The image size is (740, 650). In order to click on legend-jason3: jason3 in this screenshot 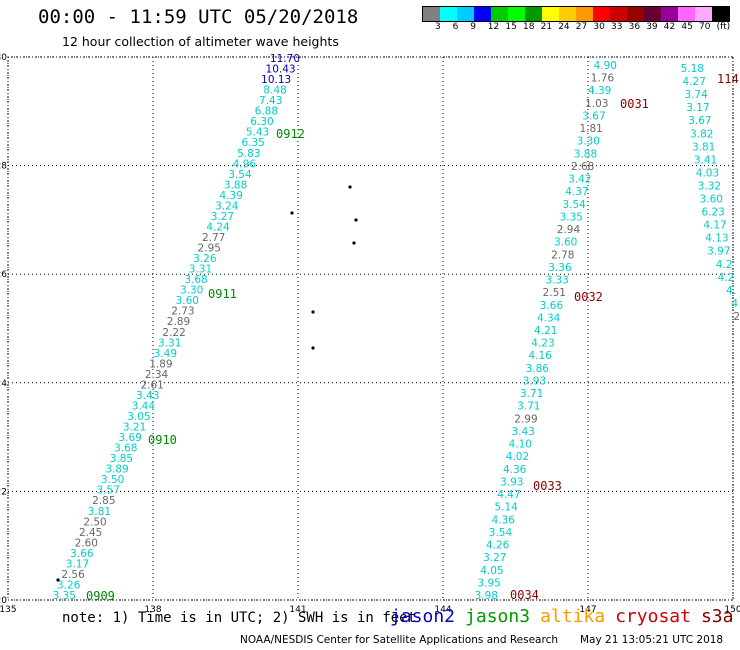, I will do `click(498, 616)`.